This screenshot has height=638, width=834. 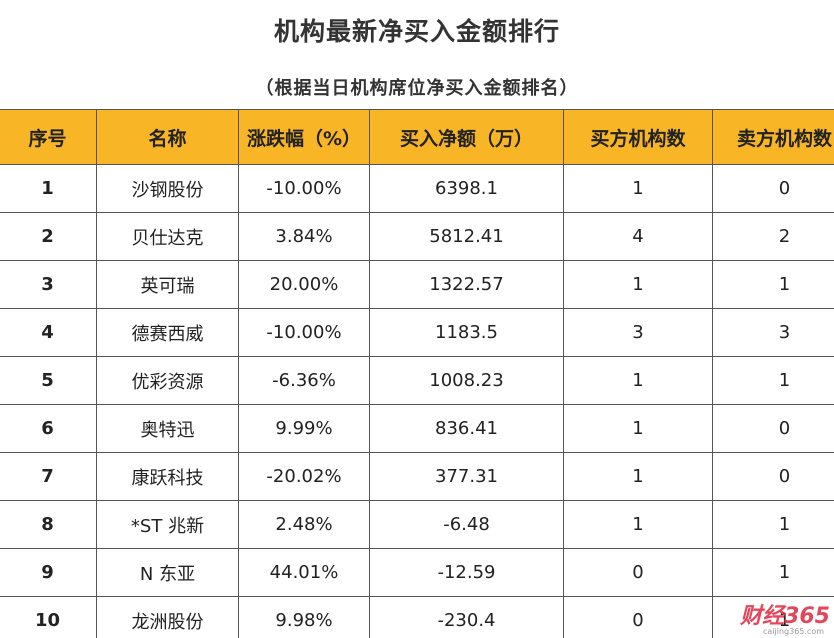 I want to click on cell-rank: 9, so click(x=48, y=572).